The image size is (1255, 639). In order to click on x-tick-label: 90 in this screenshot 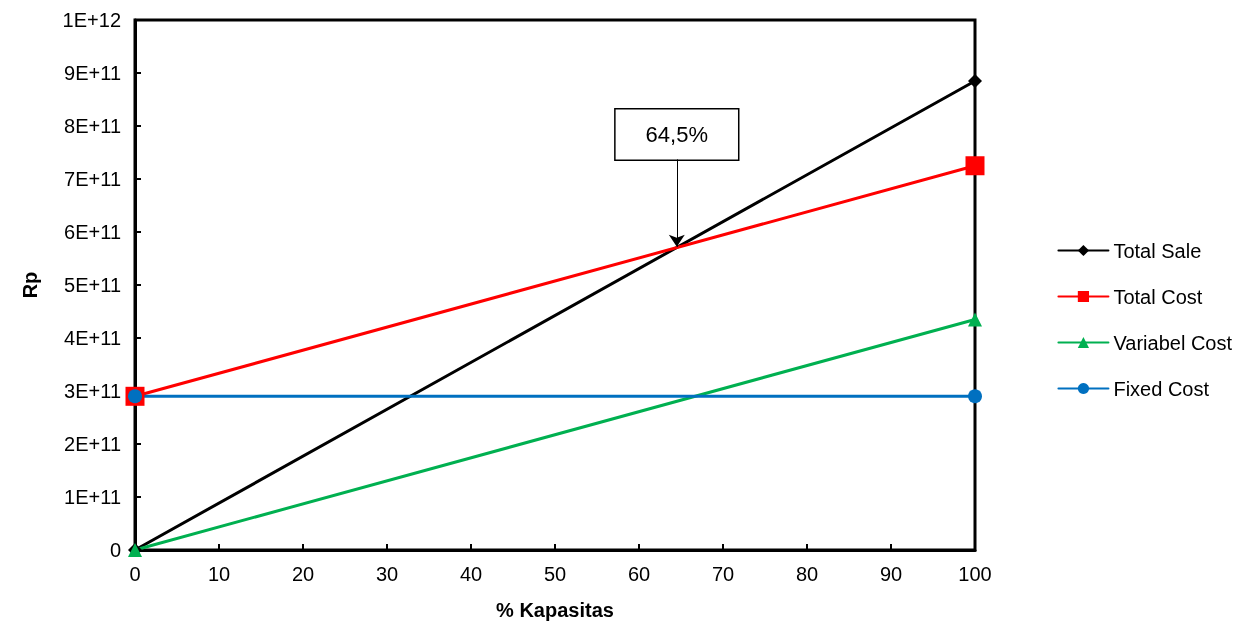, I will do `click(891, 574)`.